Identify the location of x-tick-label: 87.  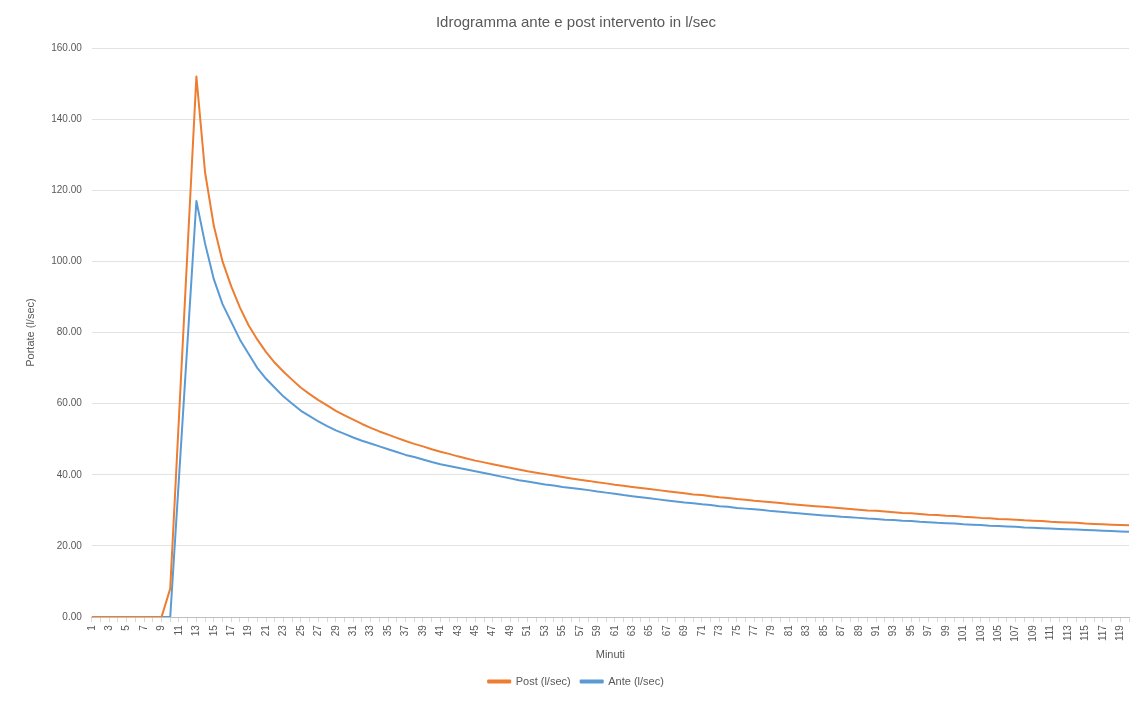
(841, 630).